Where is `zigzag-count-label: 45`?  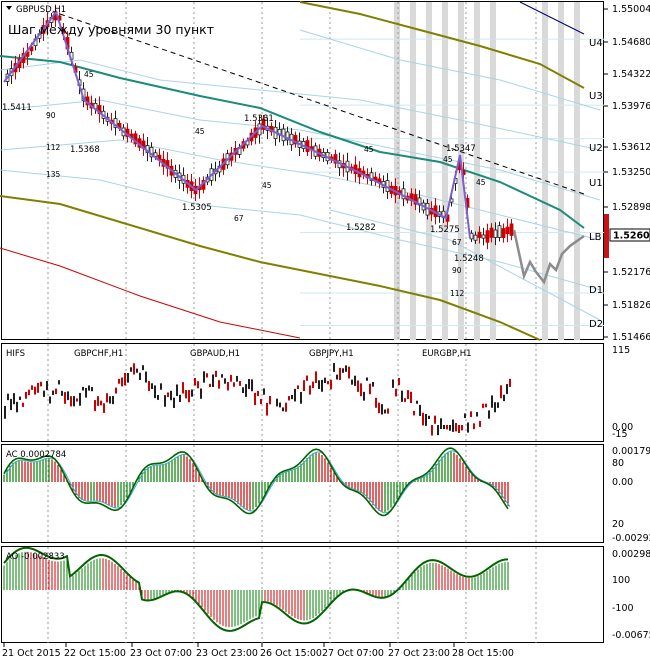
zigzag-count-label: 45 is located at coordinates (200, 131).